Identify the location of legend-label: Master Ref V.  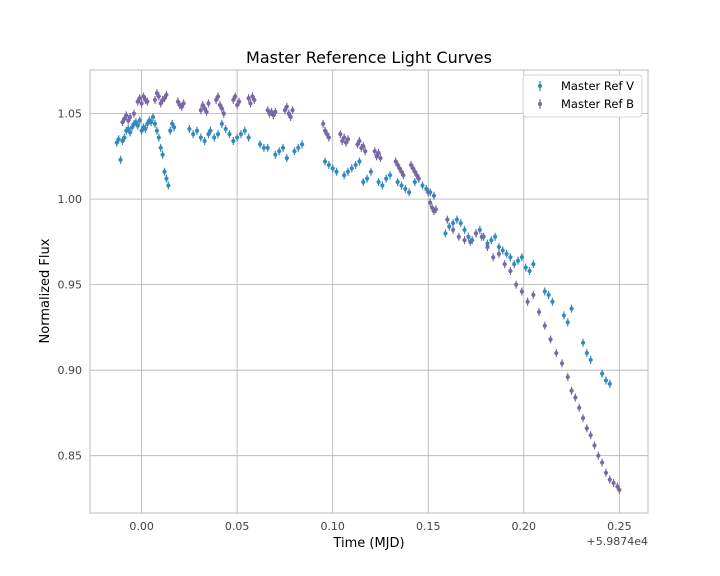
(597, 86).